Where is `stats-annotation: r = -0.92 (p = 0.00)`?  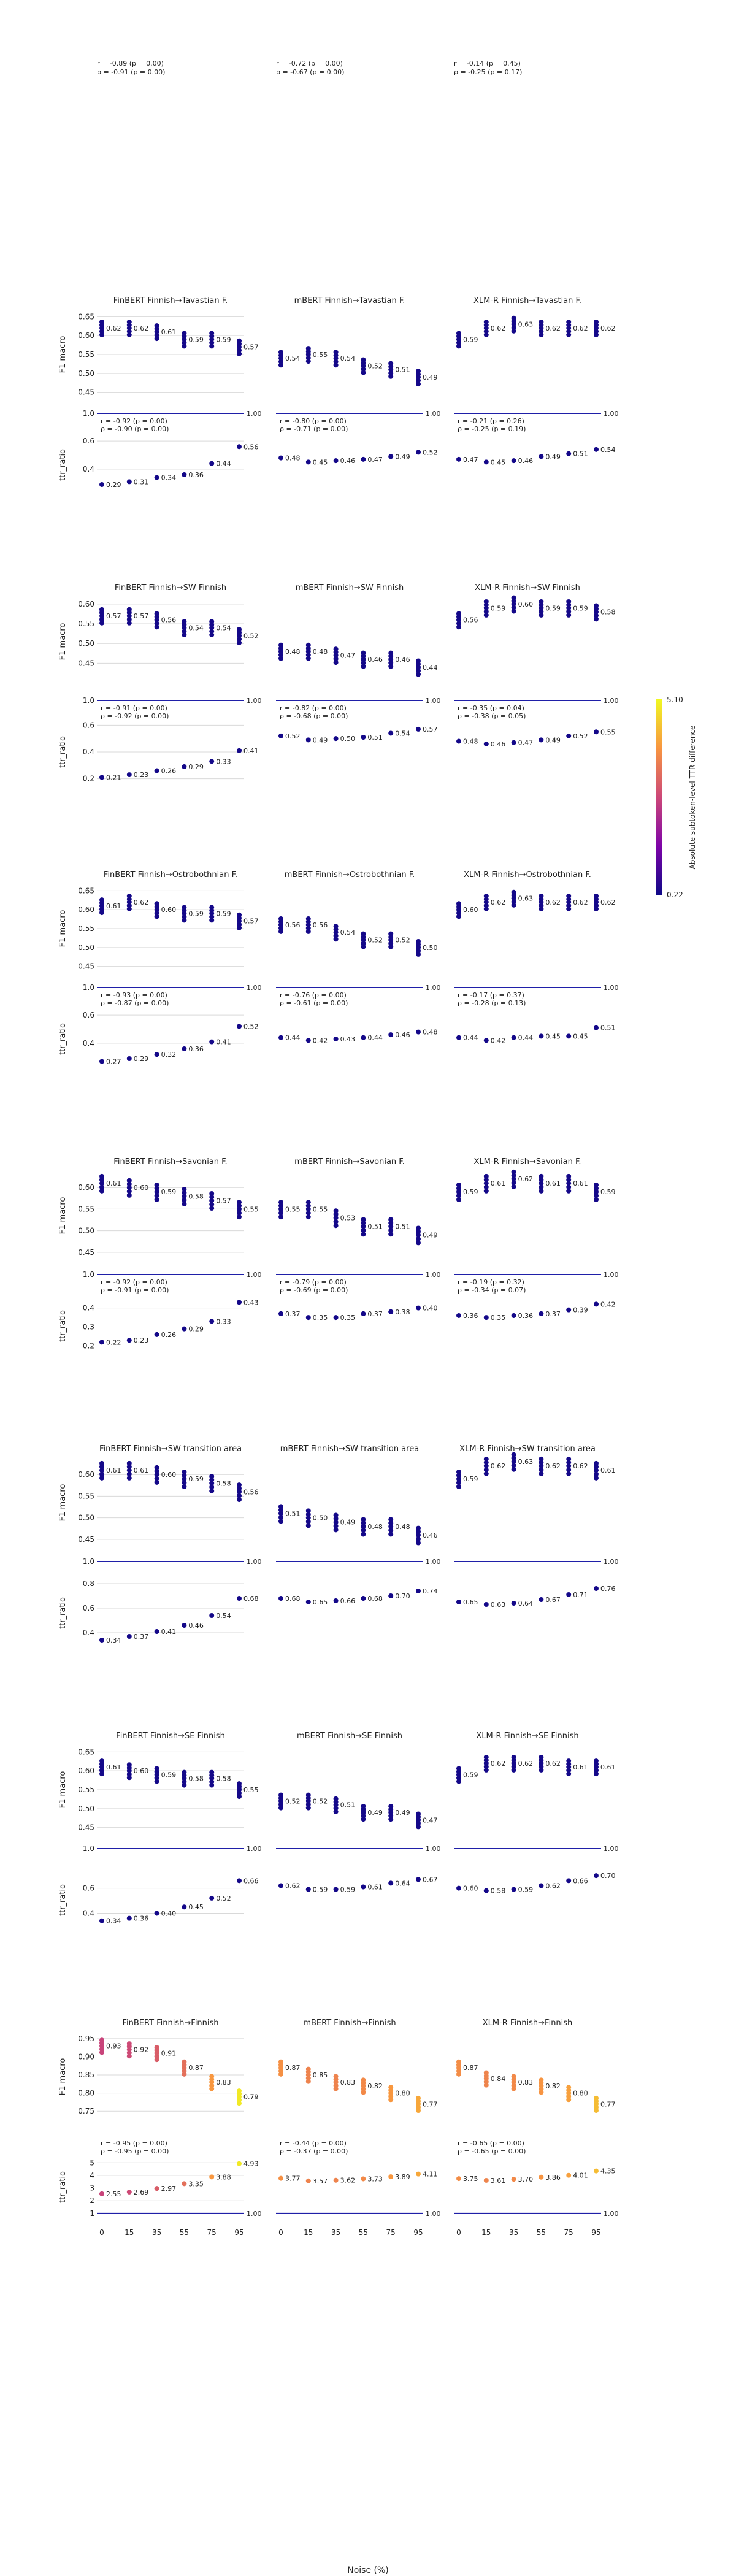 stats-annotation: r = -0.92 (p = 0.00) is located at coordinates (134, 421).